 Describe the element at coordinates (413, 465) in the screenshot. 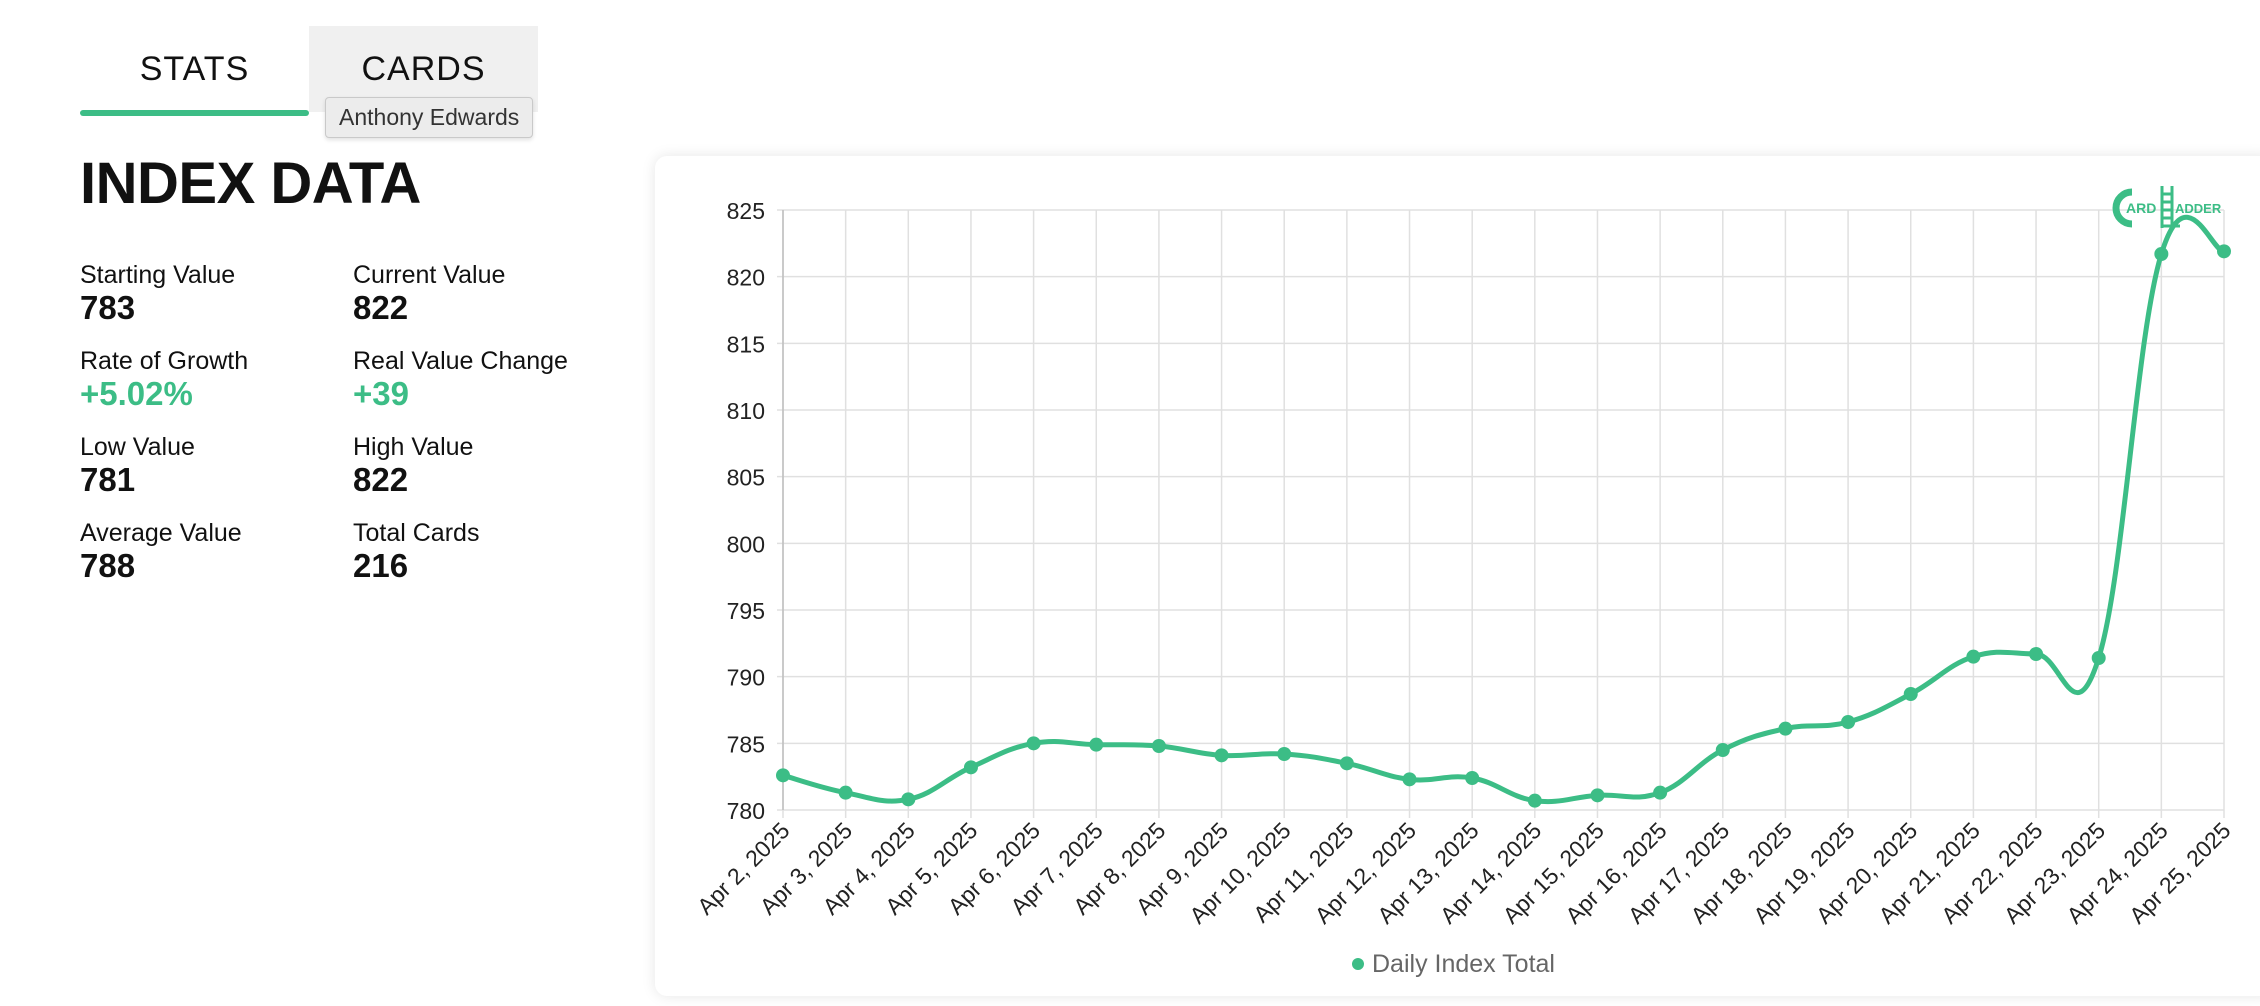

I see `stat-high-value: High Value 822` at that location.